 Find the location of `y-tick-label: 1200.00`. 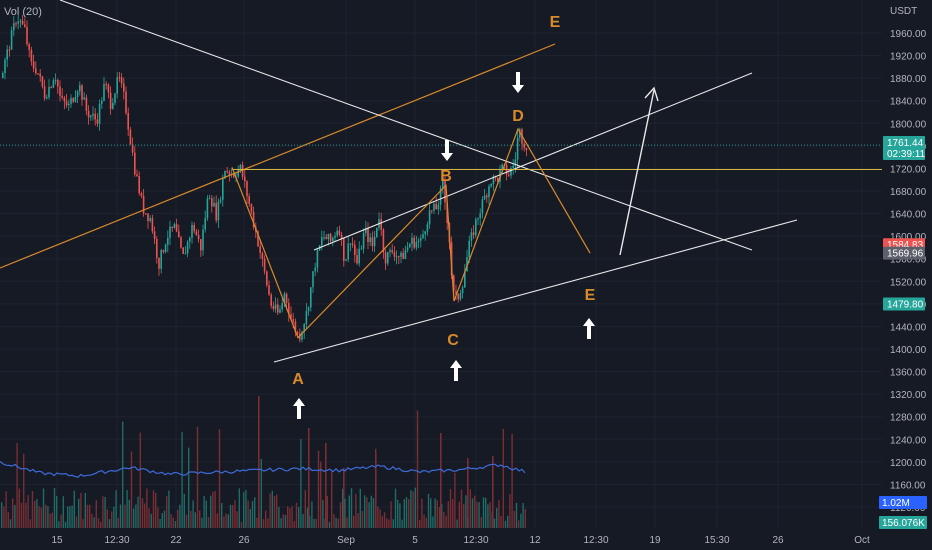

y-tick-label: 1200.00 is located at coordinates (908, 463).